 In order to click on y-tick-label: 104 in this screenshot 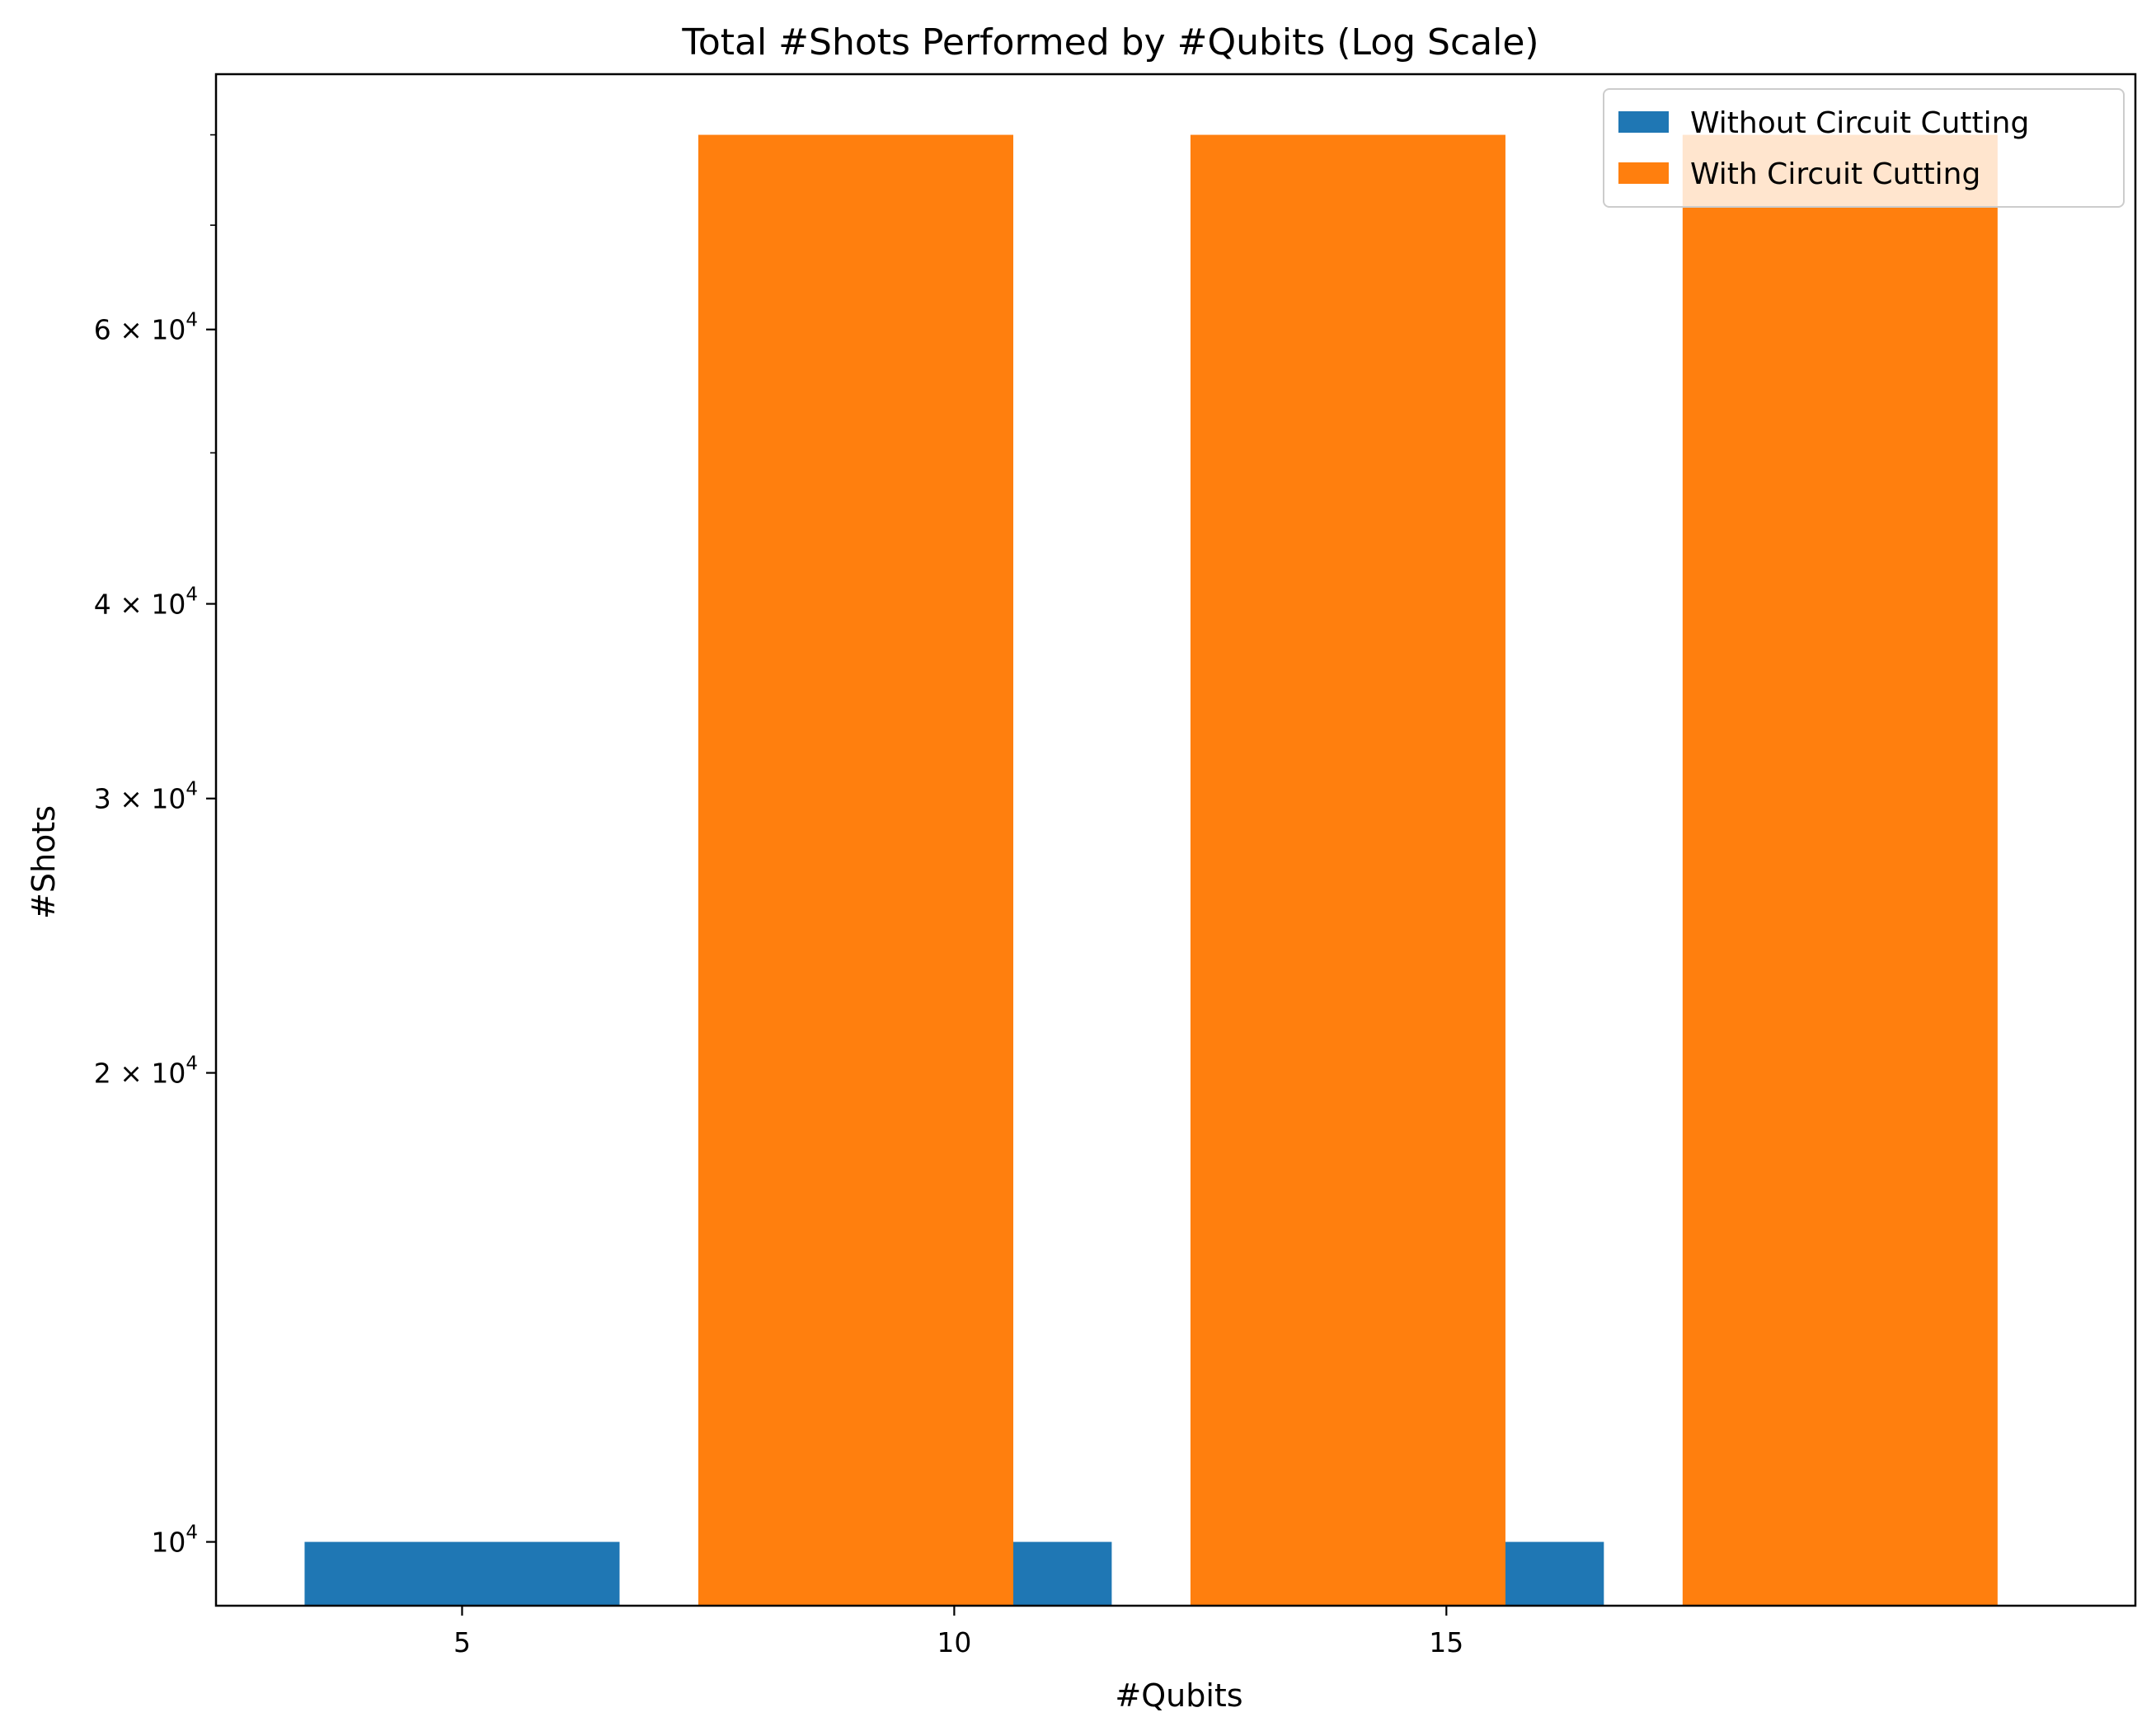, I will do `click(174, 1540)`.